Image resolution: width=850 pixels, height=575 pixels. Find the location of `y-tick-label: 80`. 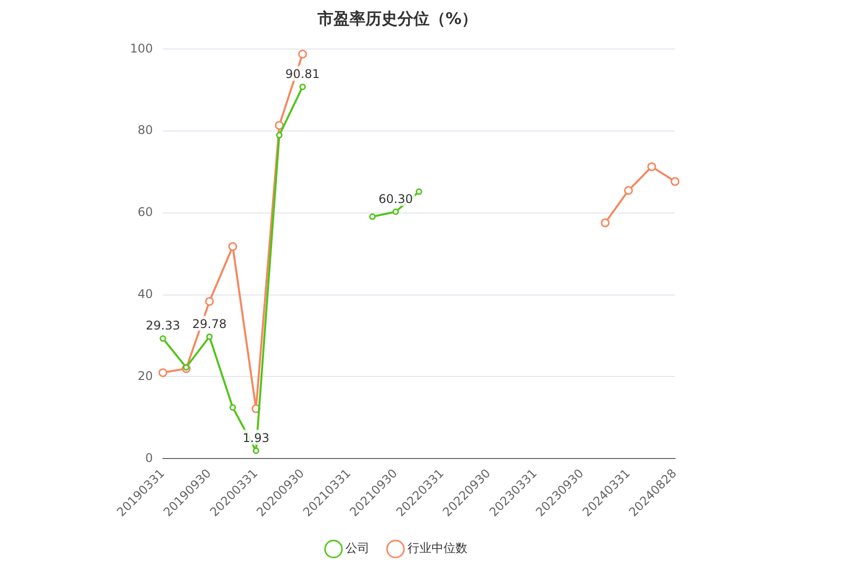

y-tick-label: 80 is located at coordinates (145, 130).